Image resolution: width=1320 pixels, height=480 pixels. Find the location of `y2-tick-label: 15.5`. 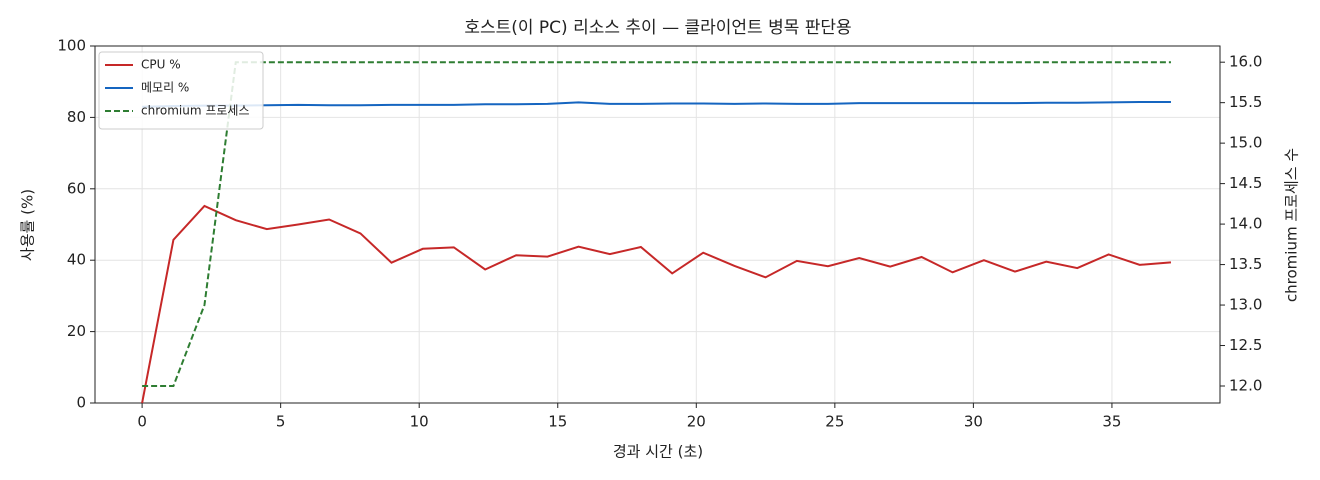

y2-tick-label: 15.5 is located at coordinates (1245, 102).